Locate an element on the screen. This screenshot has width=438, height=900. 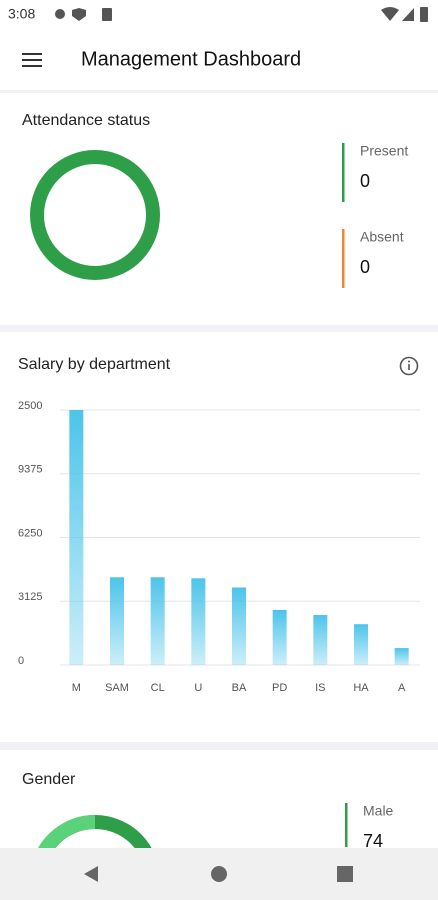
y-tick-label: 2500 is located at coordinates (30, 406).